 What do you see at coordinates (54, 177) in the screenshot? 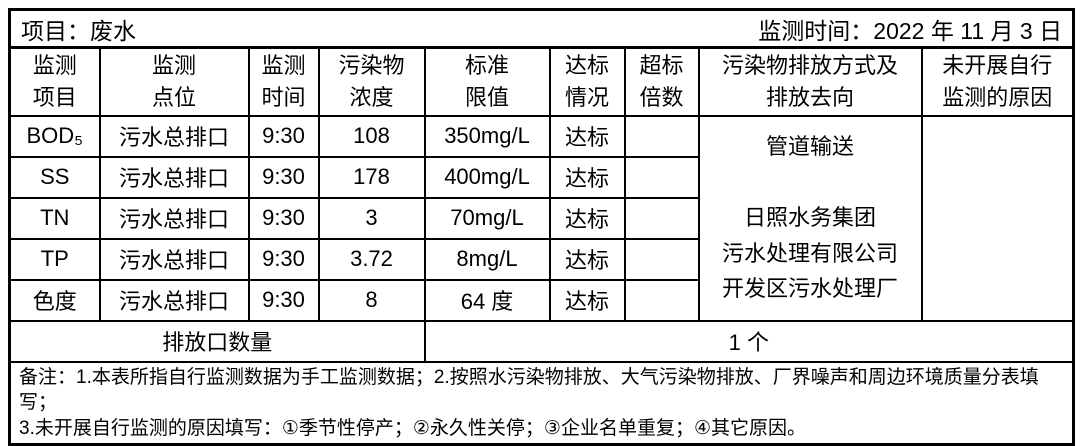
I see `cell-item: SS` at bounding box center [54, 177].